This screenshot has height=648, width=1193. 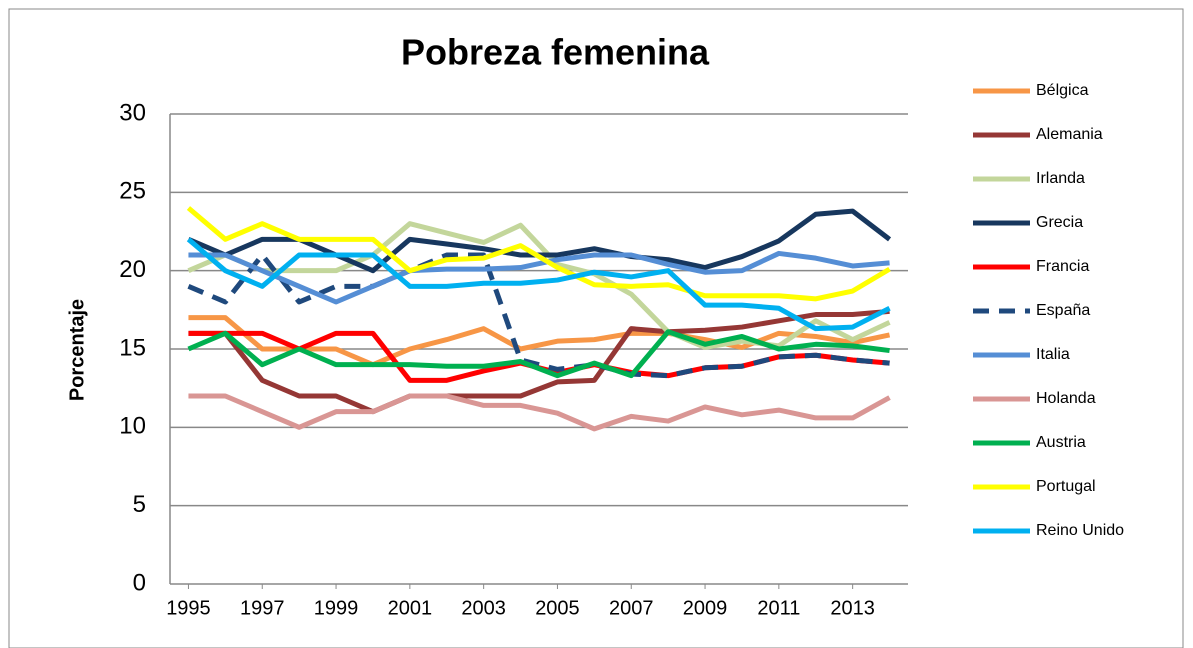 What do you see at coordinates (139, 504) in the screenshot?
I see `y-tick-label: 5` at bounding box center [139, 504].